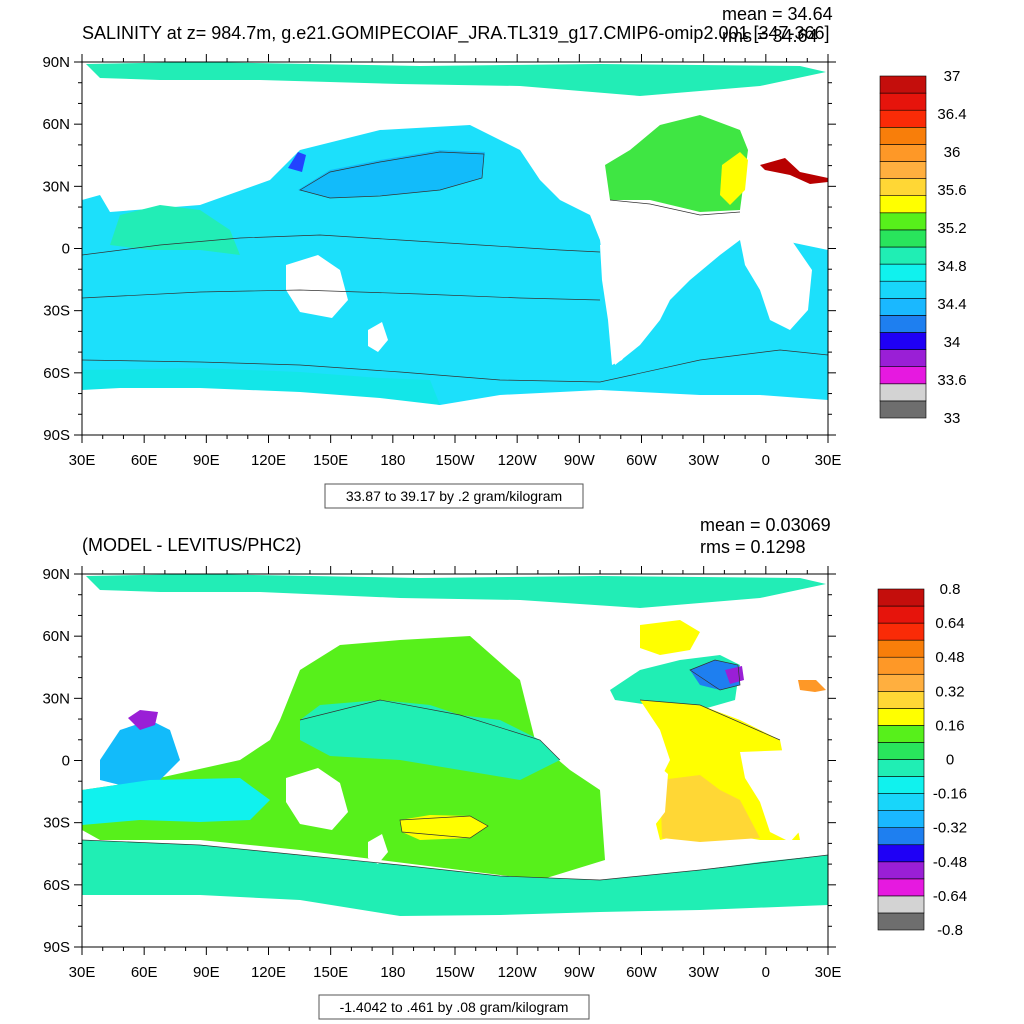 Image resolution: width=1024 pixels, height=1024 pixels. What do you see at coordinates (812, 686) in the screenshot?
I see `med-orange` at bounding box center [812, 686].